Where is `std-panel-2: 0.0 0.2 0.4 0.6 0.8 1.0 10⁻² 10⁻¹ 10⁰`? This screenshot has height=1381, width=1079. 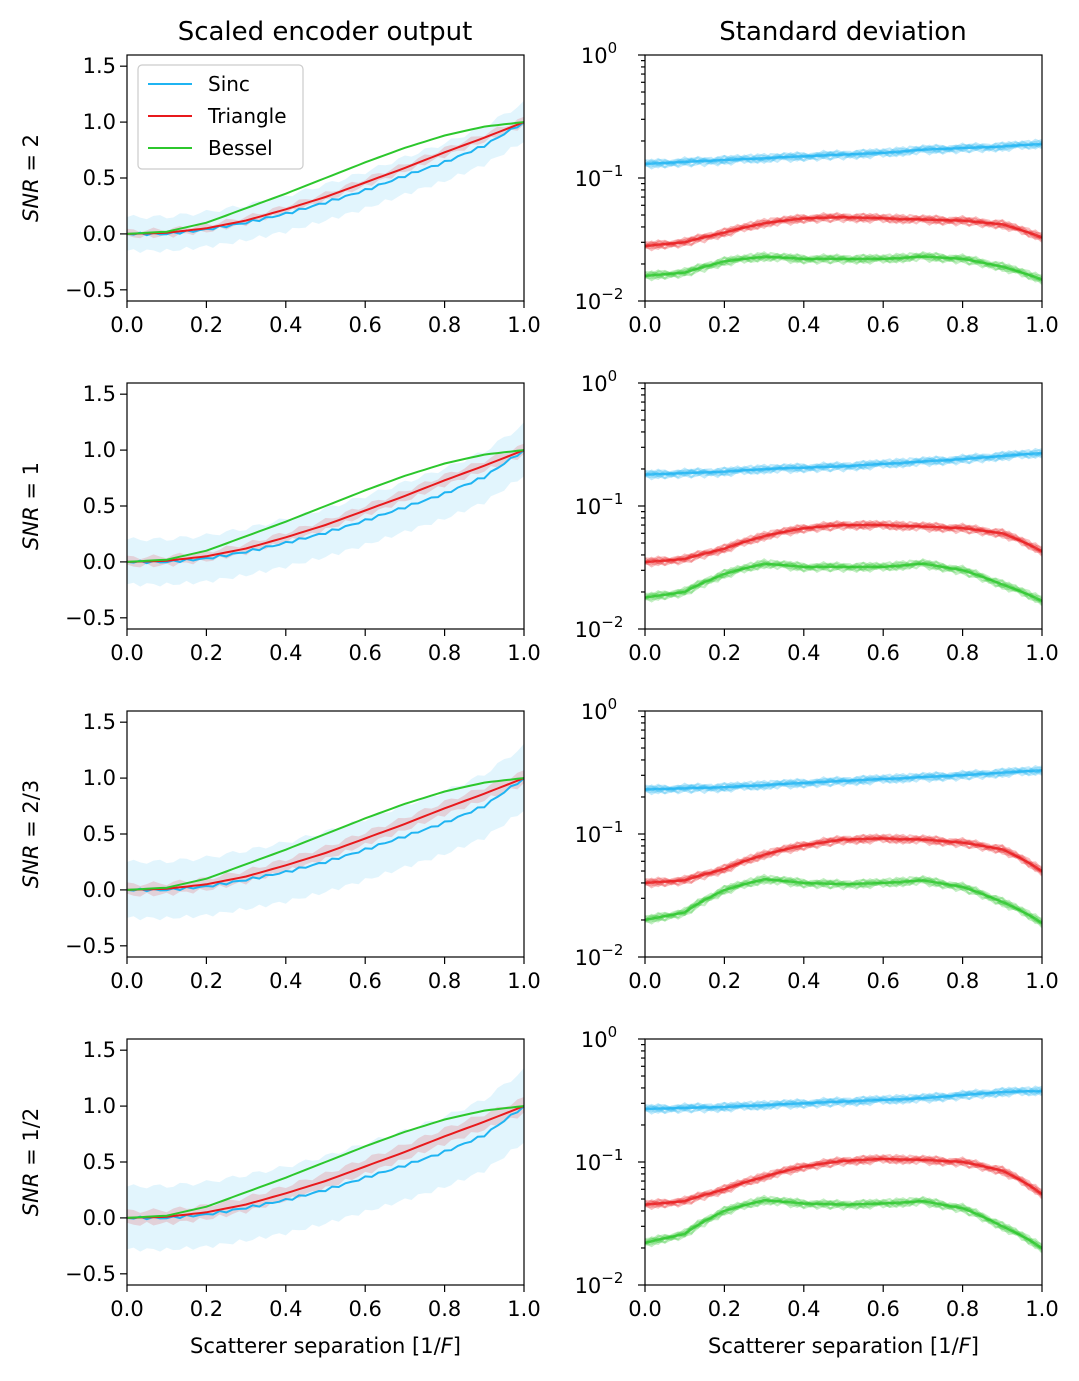
std-panel-2: 0.0 0.2 0.4 0.6 0.8 1.0 10⁻² 10⁻¹ 10⁰ is located at coordinates (817, 516).